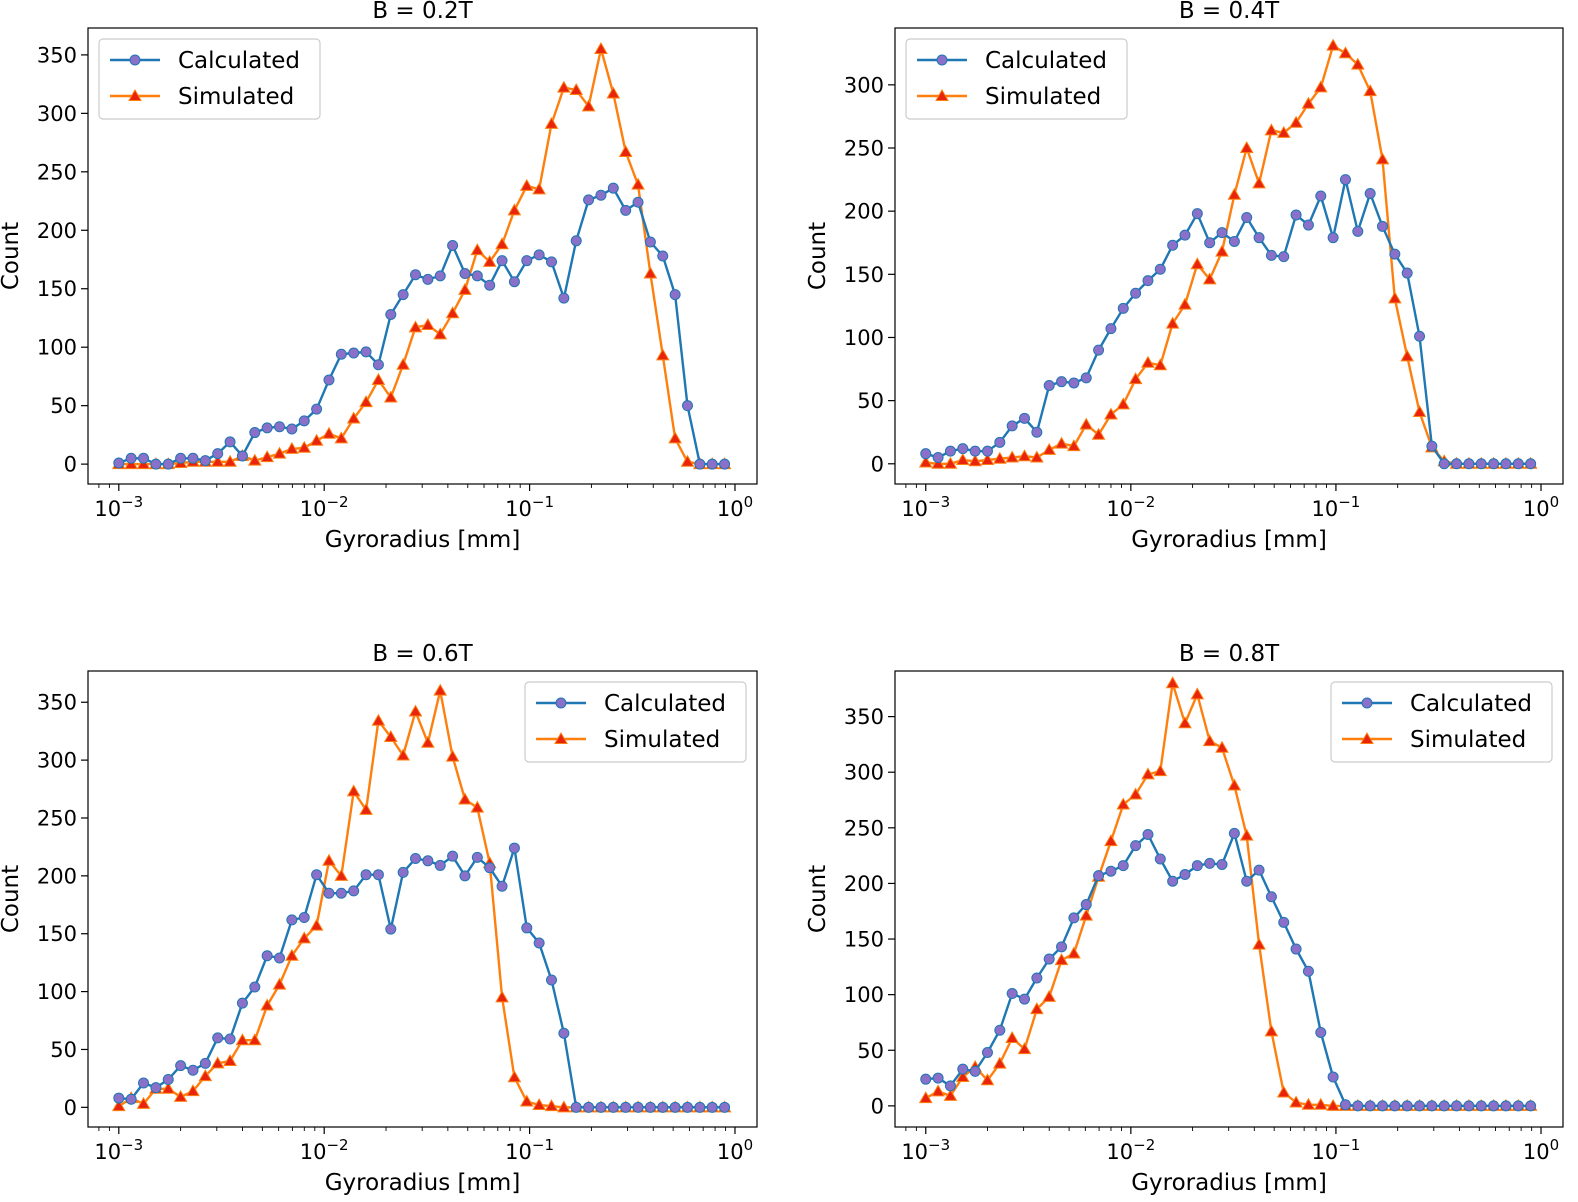 The width and height of the screenshot is (1578, 1202). What do you see at coordinates (1229, 12) in the screenshot?
I see `chart-title: B = 0.4T` at bounding box center [1229, 12].